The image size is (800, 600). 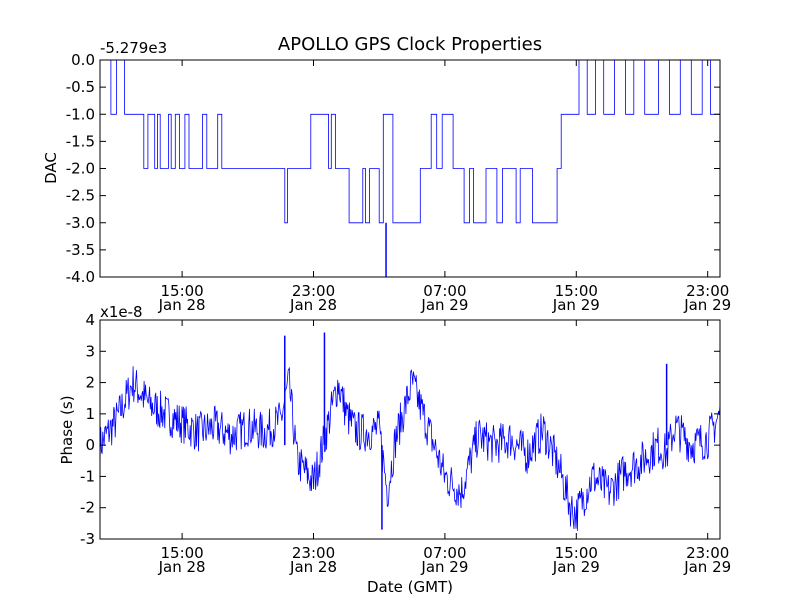 I want to click on y-tick-label: -3.0, so click(x=80, y=223).